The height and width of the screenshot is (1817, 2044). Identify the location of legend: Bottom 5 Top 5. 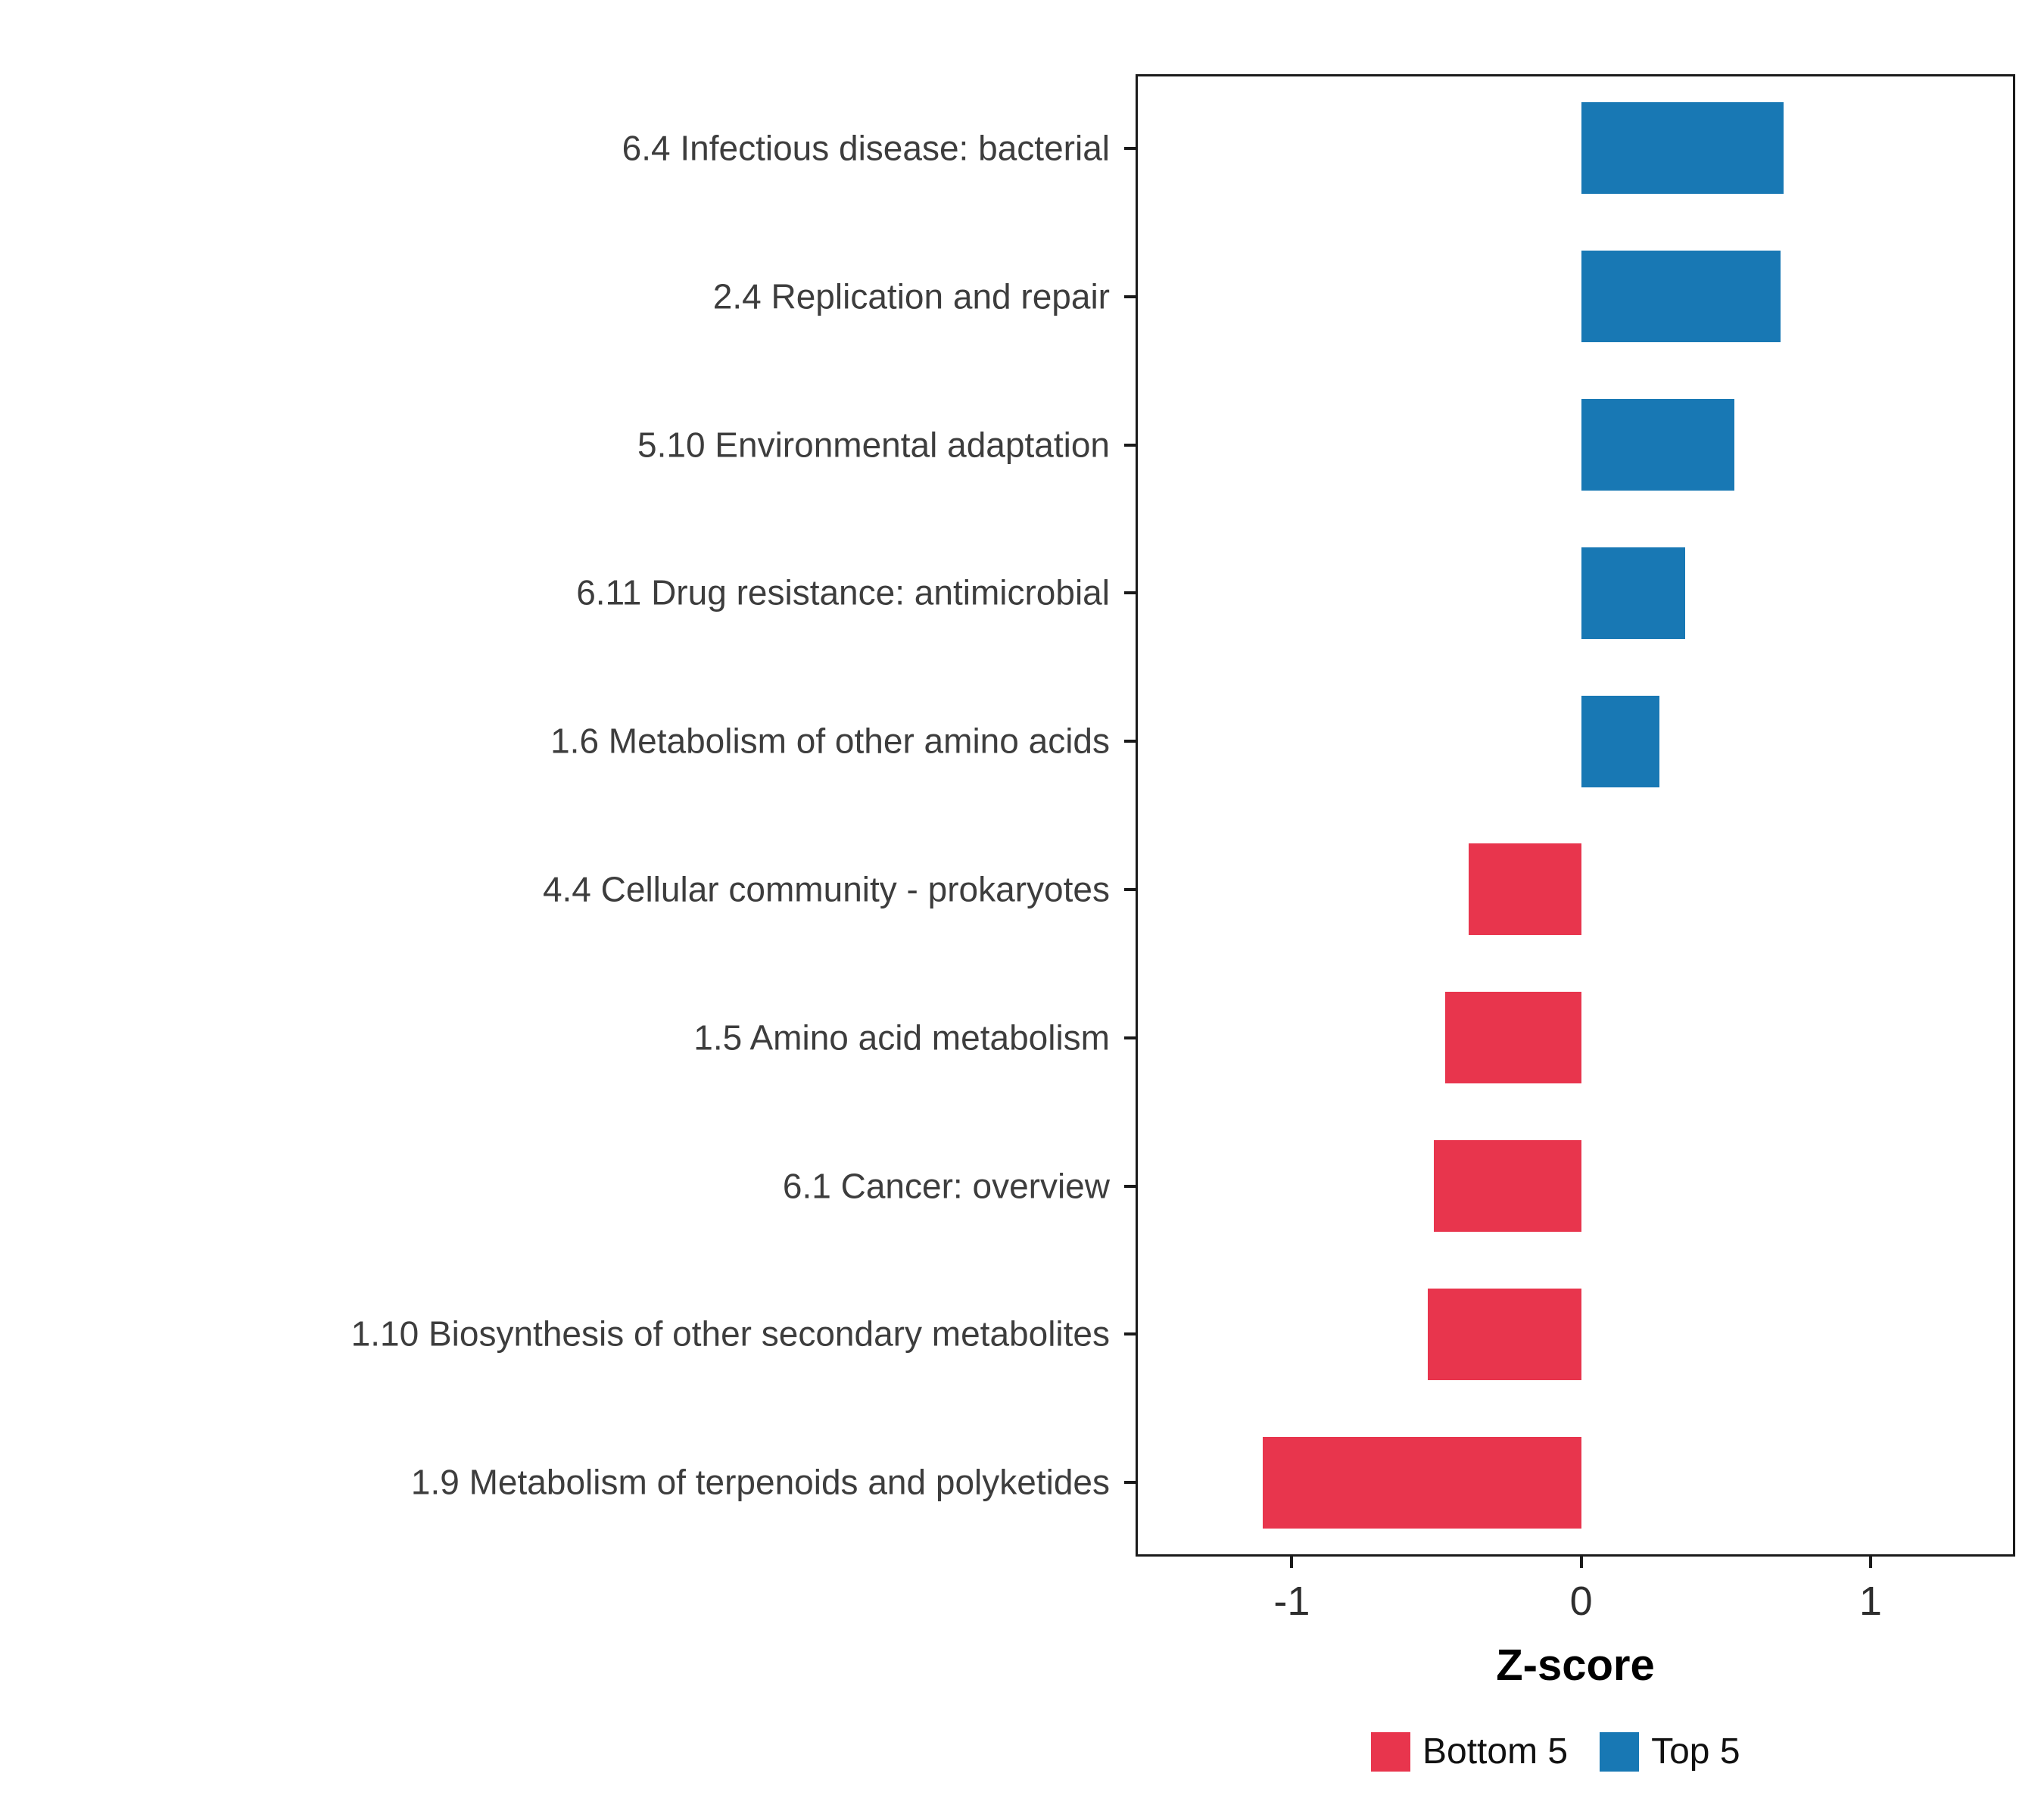
(1555, 1751).